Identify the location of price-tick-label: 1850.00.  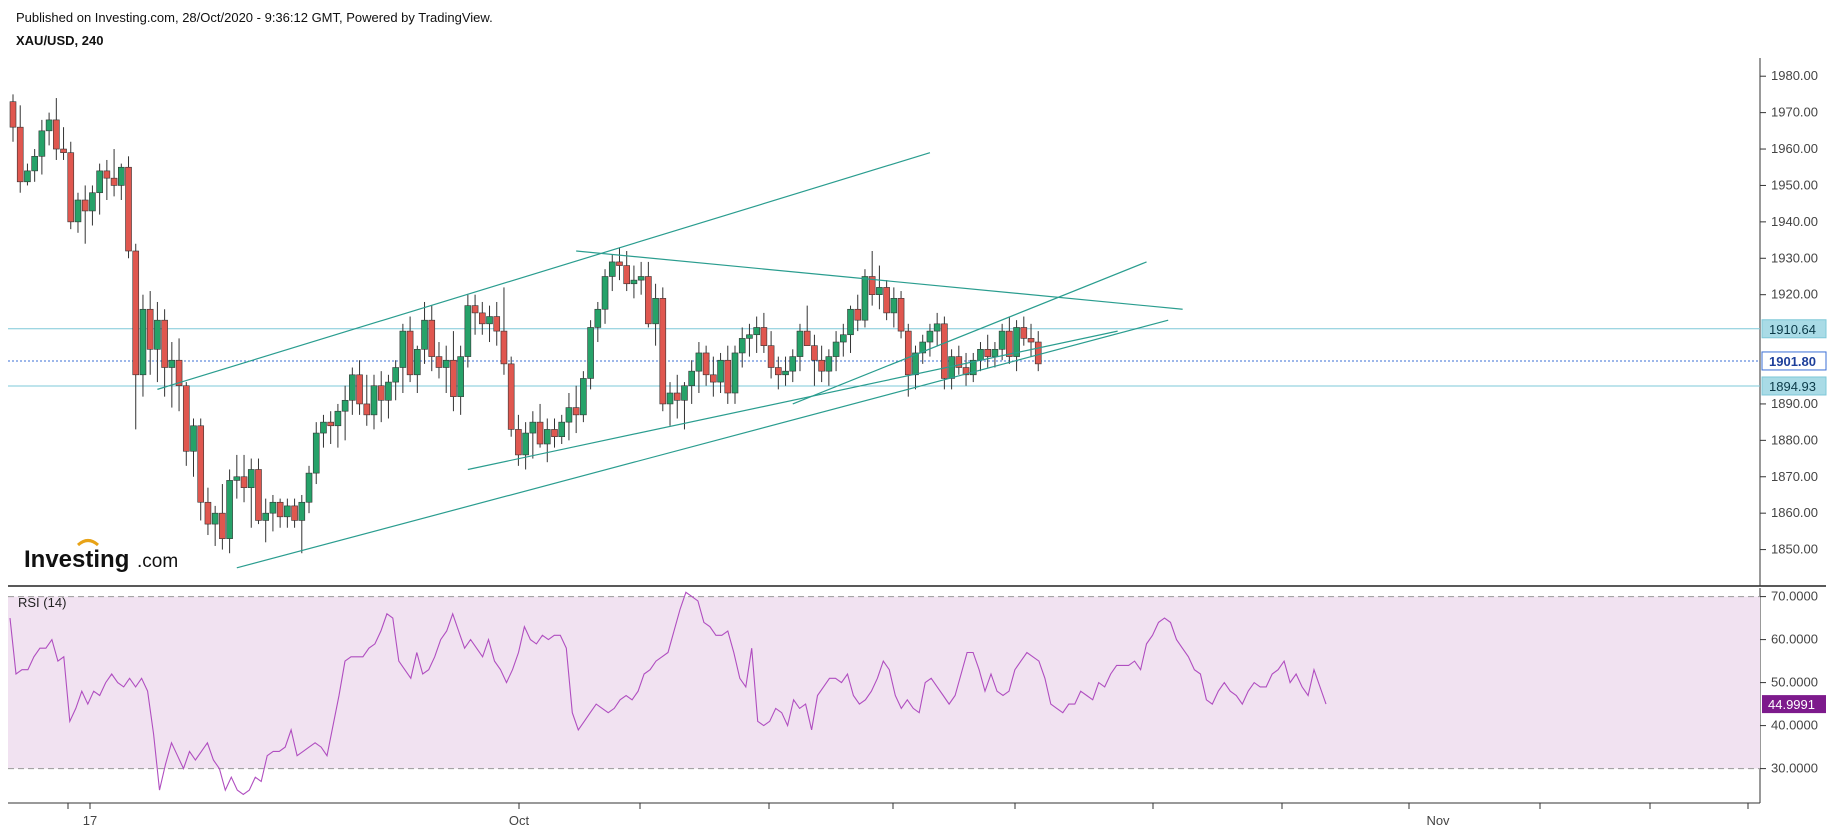
(1794, 549).